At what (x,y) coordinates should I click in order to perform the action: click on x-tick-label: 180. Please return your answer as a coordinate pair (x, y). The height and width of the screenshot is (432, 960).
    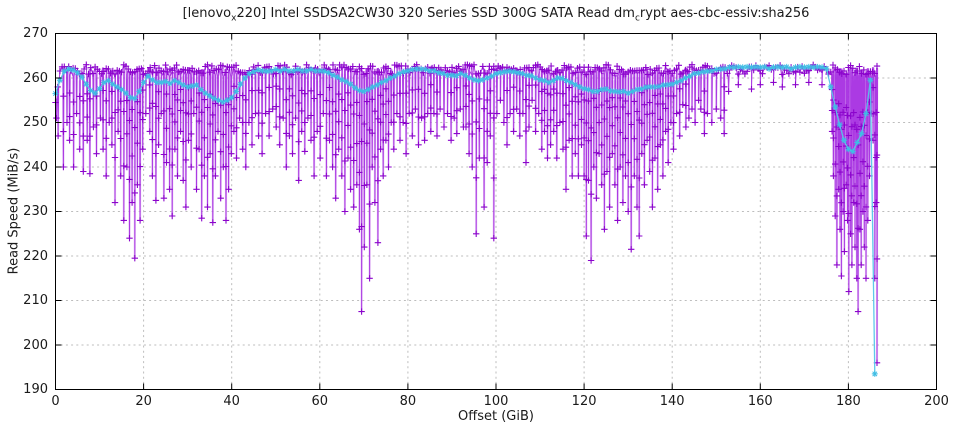
    Looking at the image, I should click on (848, 401).